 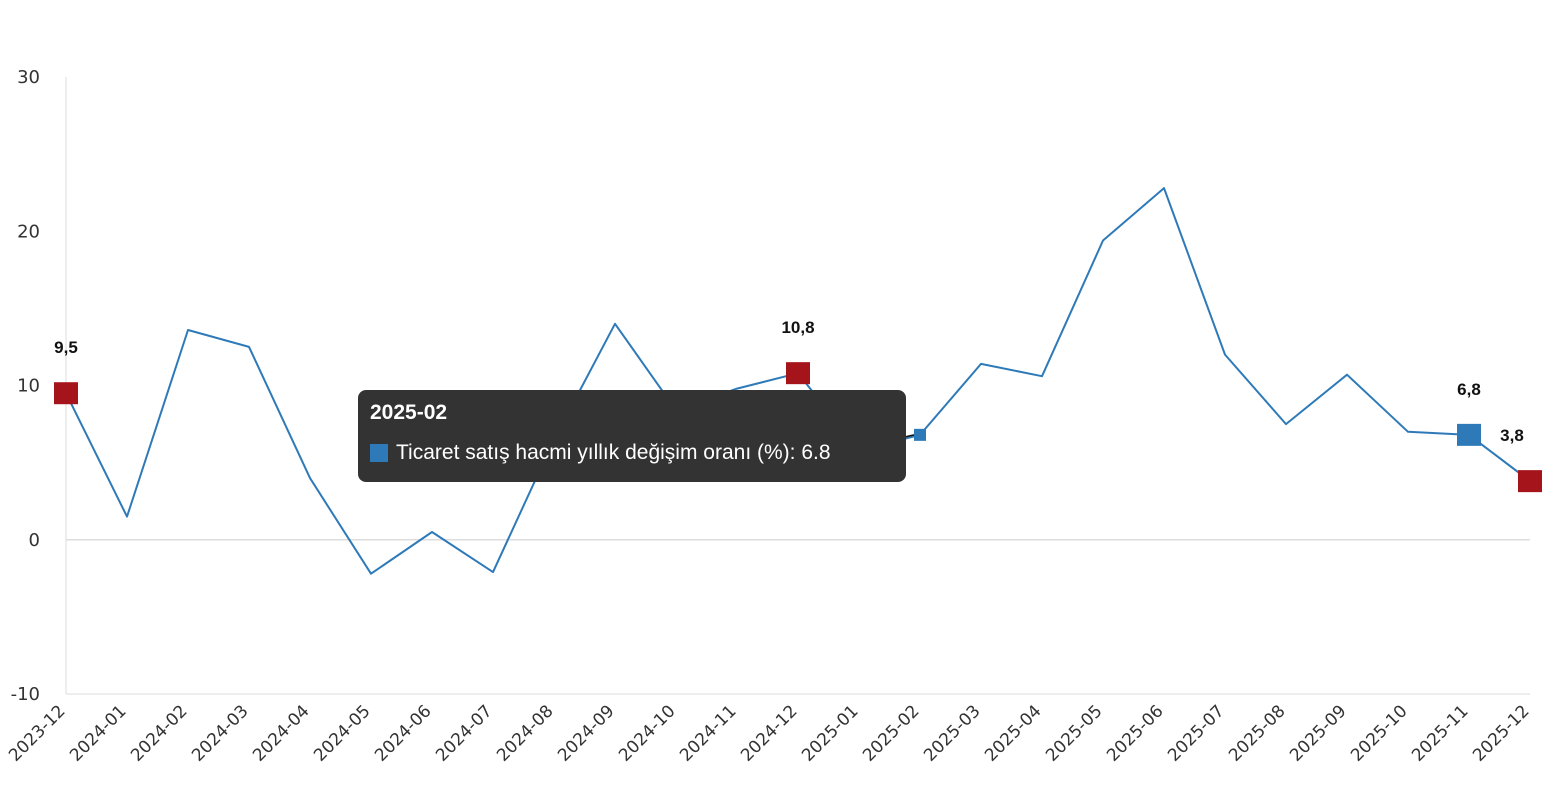 What do you see at coordinates (1379, 733) in the screenshot?
I see `x-tick-label: 2025-10` at bounding box center [1379, 733].